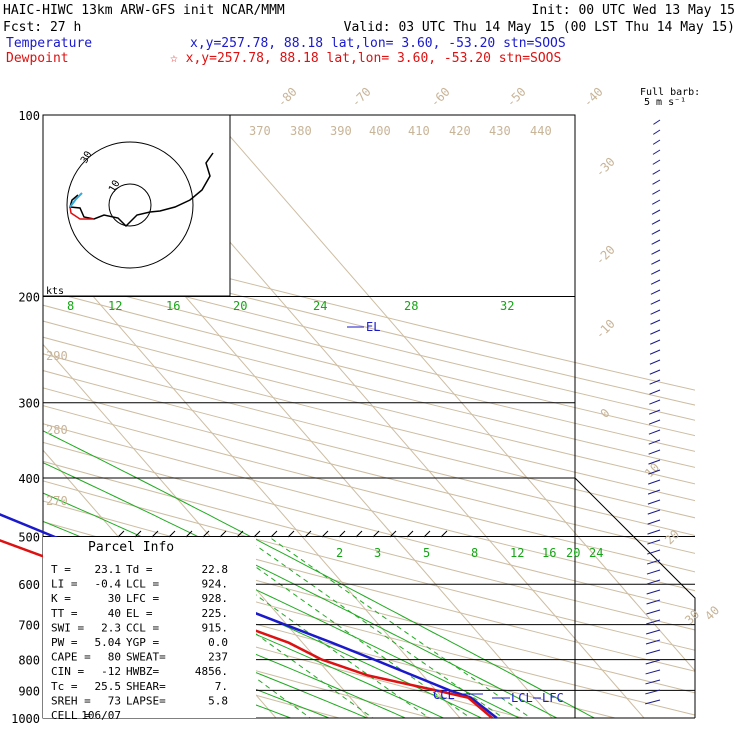 This screenshot has height=740, width=740. I want to click on parcel-info-cell: HWBZ=, so click(142, 671).